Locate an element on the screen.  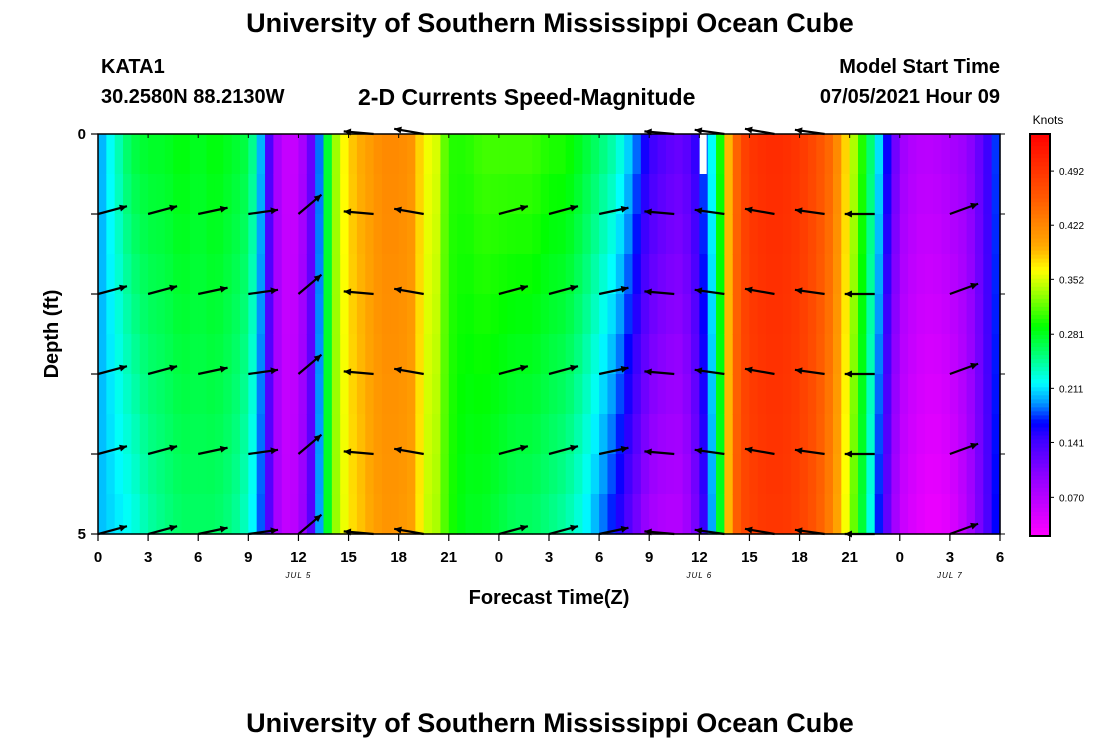
x-tick-label: 9 is located at coordinates (649, 557).